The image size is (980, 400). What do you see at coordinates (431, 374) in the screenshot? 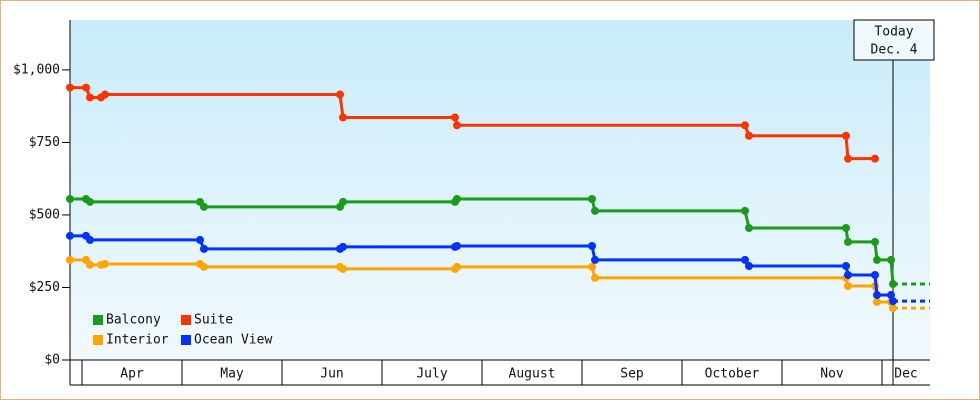
I see `x-tick-label: July` at bounding box center [431, 374].